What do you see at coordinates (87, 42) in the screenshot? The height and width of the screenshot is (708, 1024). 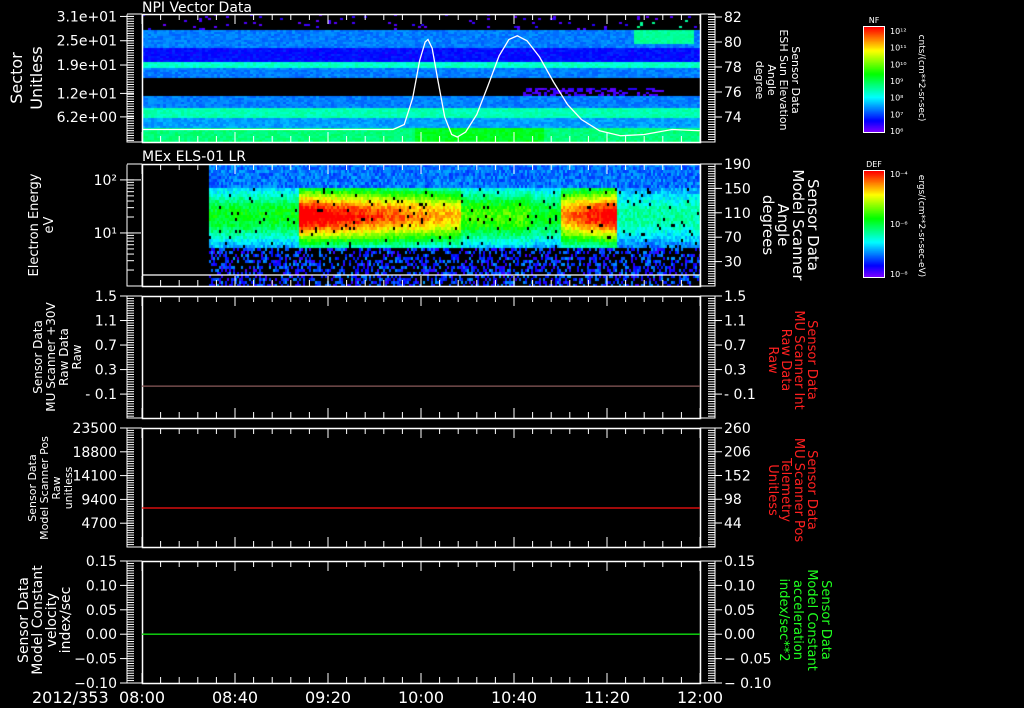 I see `y-tick-label: 2.5e+01` at bounding box center [87, 42].